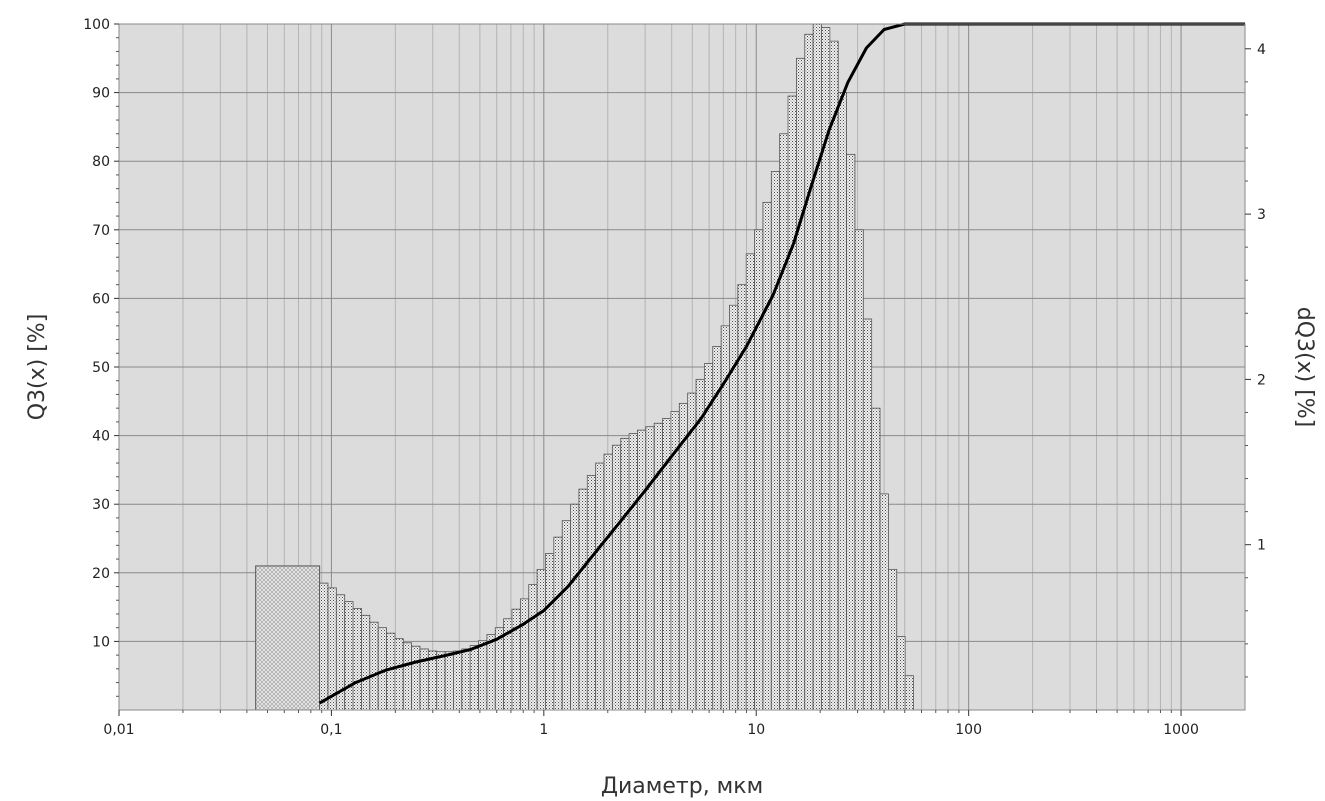 The image size is (1325, 801). I want to click on x-tick-label: 1, so click(543, 730).